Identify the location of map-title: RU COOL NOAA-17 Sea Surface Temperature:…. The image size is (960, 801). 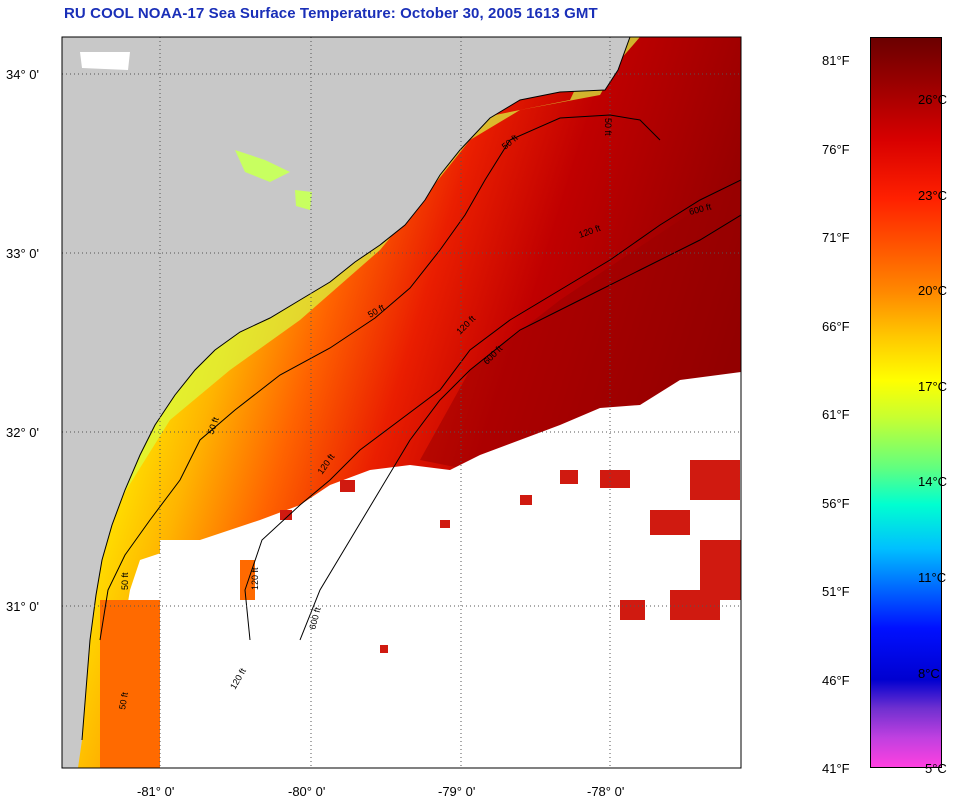
(331, 13).